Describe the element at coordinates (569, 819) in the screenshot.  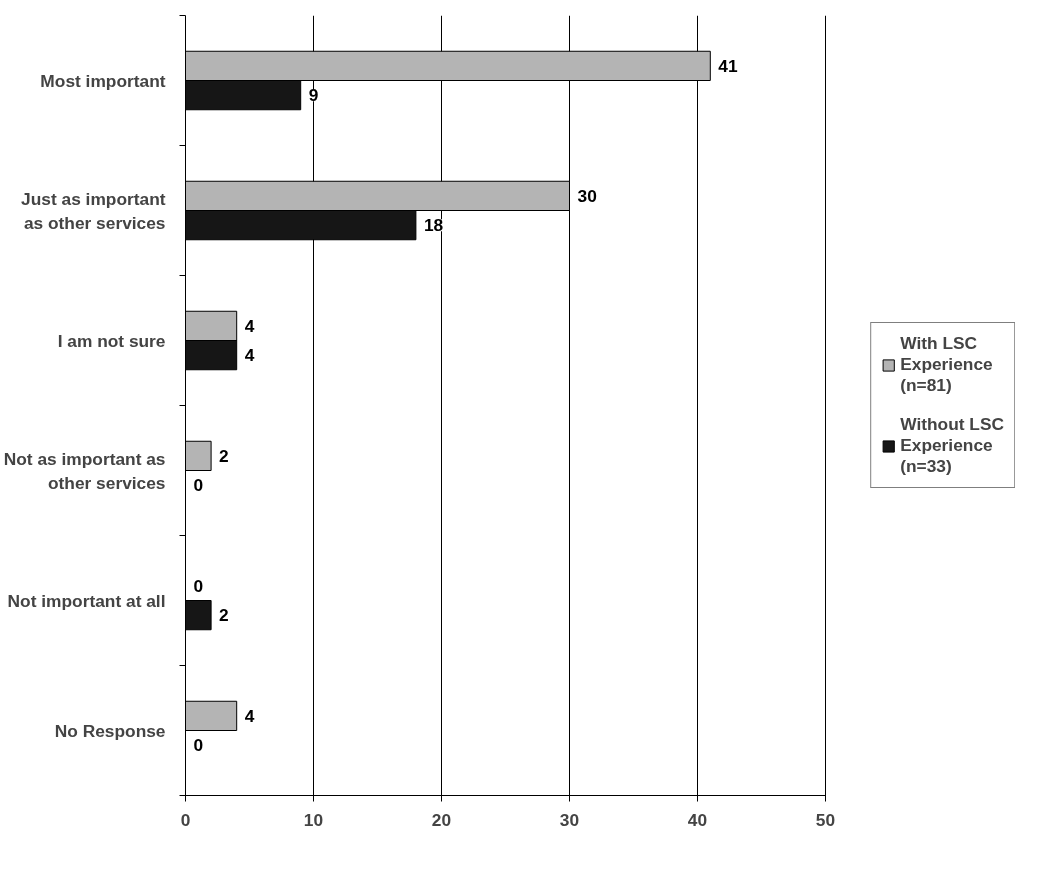
I see `x-tick-label: 30` at that location.